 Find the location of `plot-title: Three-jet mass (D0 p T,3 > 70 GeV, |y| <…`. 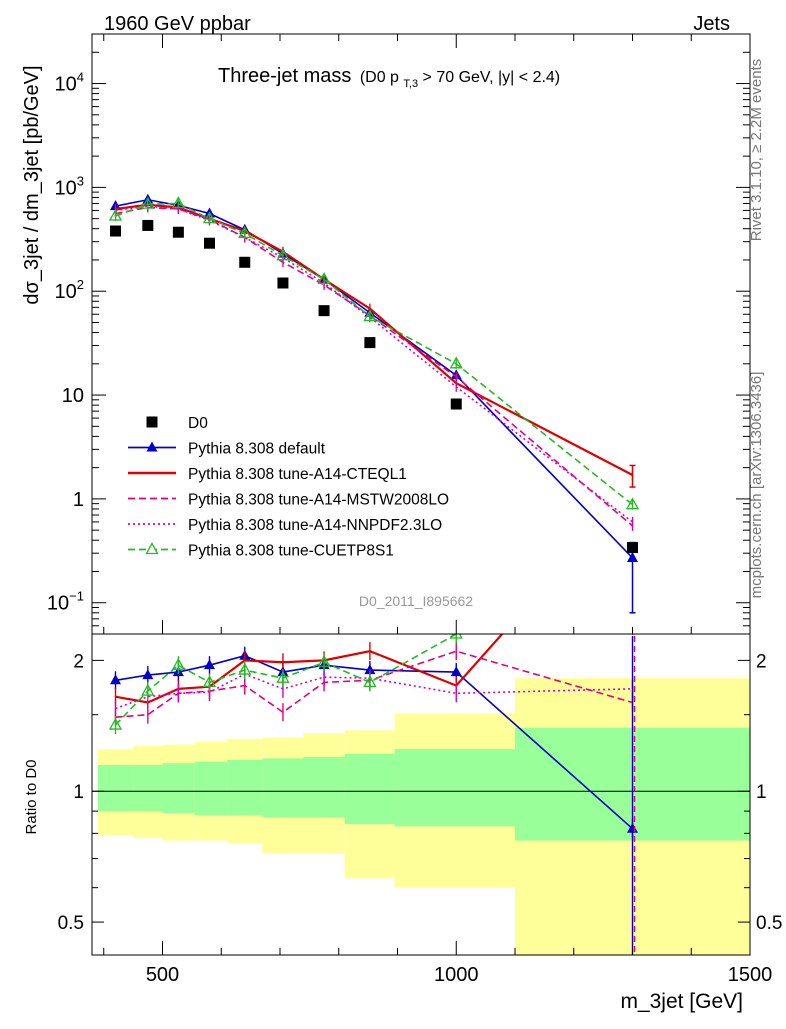

plot-title: Three-jet mass (D0 p T,3 > 70 GeV, |y| <… is located at coordinates (389, 78).